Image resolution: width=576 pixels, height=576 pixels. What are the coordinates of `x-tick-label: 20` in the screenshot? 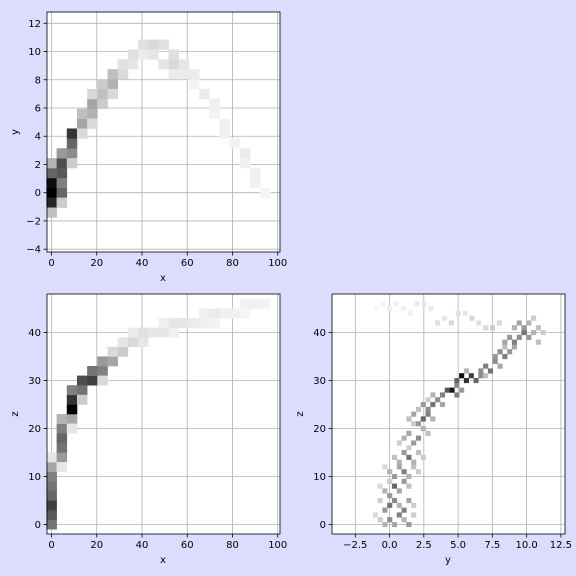 It's located at (96, 263).